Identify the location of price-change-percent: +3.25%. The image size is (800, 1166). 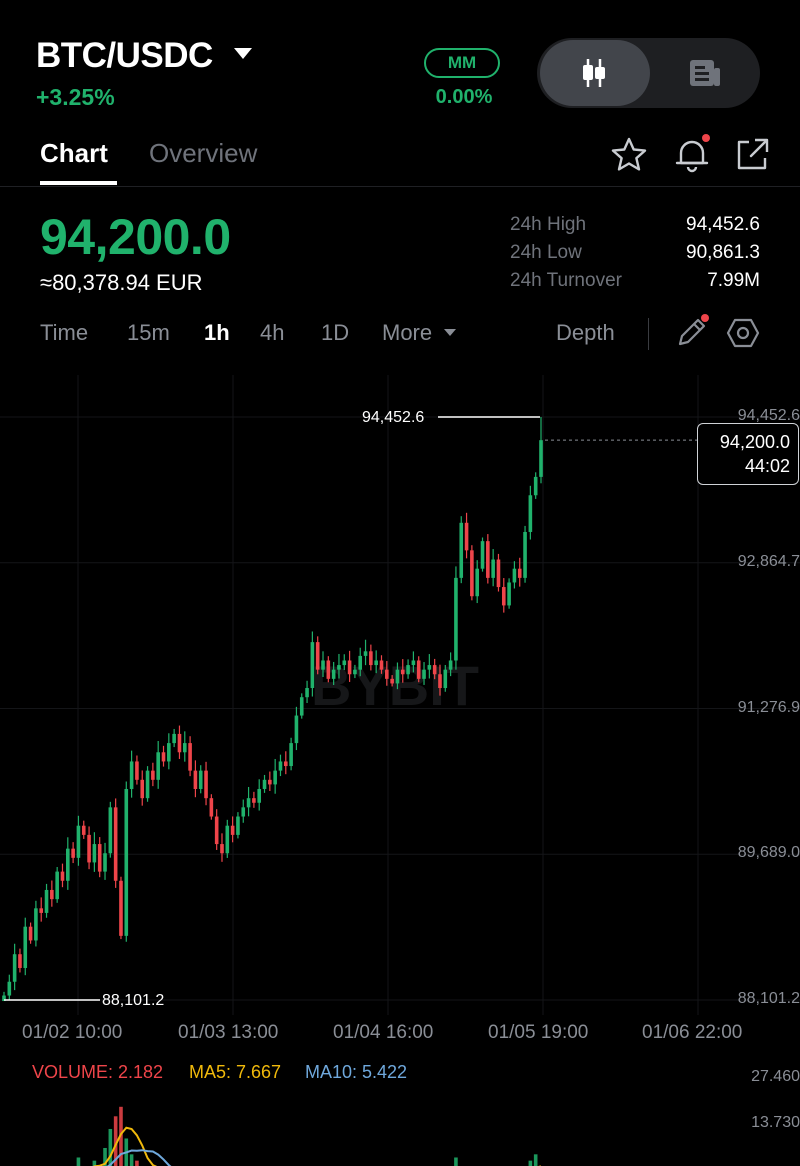
(75, 97).